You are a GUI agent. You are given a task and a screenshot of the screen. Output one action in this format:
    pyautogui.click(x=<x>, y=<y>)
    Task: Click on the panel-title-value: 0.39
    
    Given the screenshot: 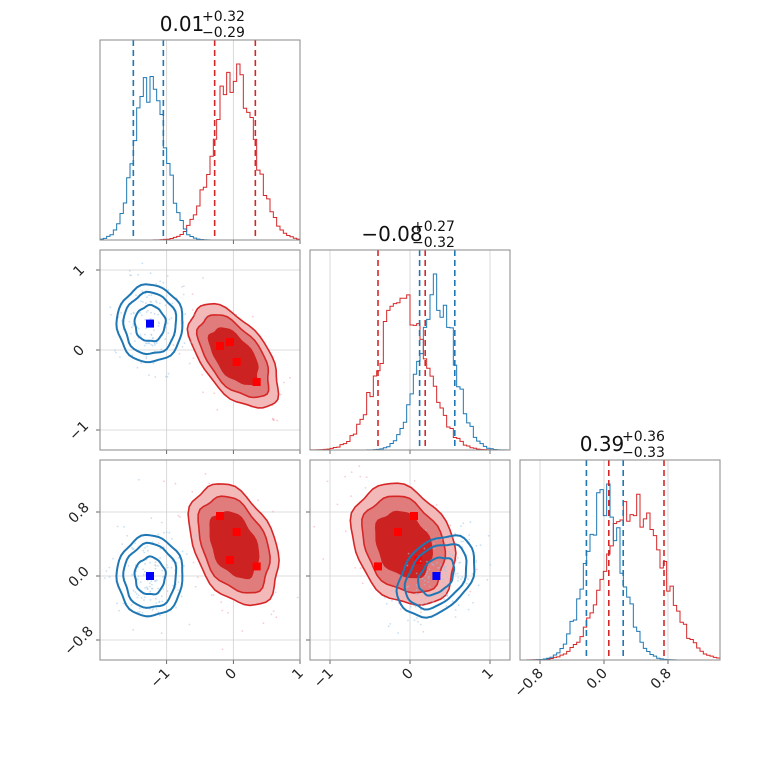 What is the action you would take?
    pyautogui.click(x=602, y=444)
    